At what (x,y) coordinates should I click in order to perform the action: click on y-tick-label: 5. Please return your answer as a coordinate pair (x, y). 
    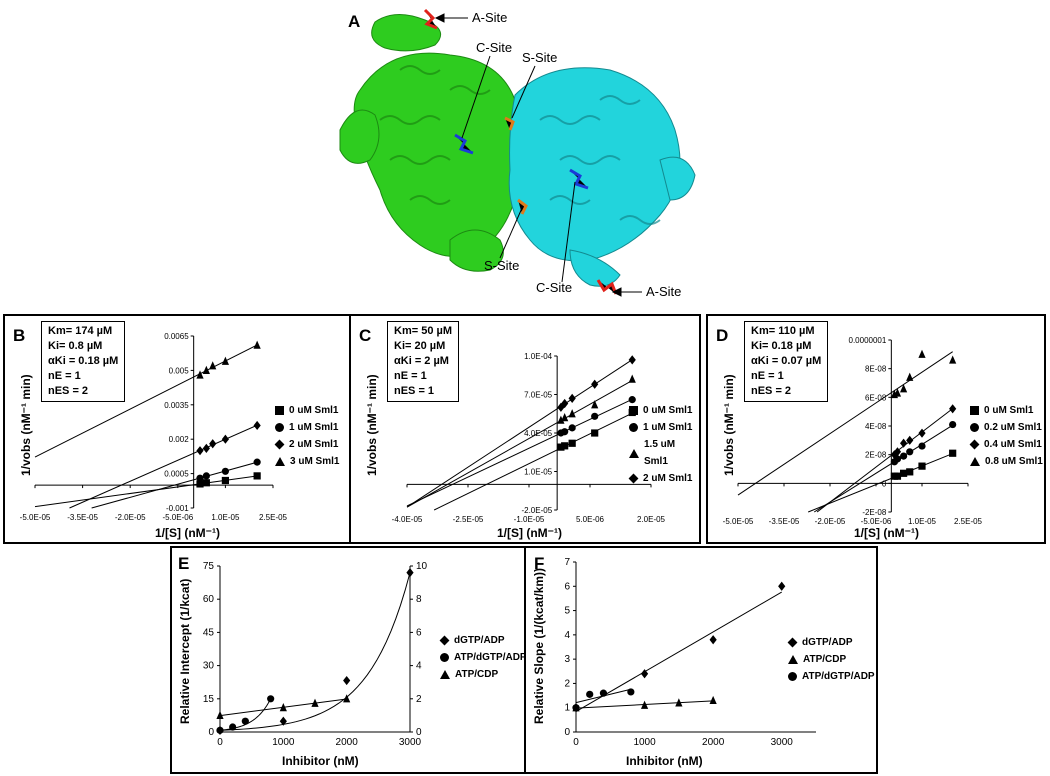
    Looking at the image, I should click on (567, 611).